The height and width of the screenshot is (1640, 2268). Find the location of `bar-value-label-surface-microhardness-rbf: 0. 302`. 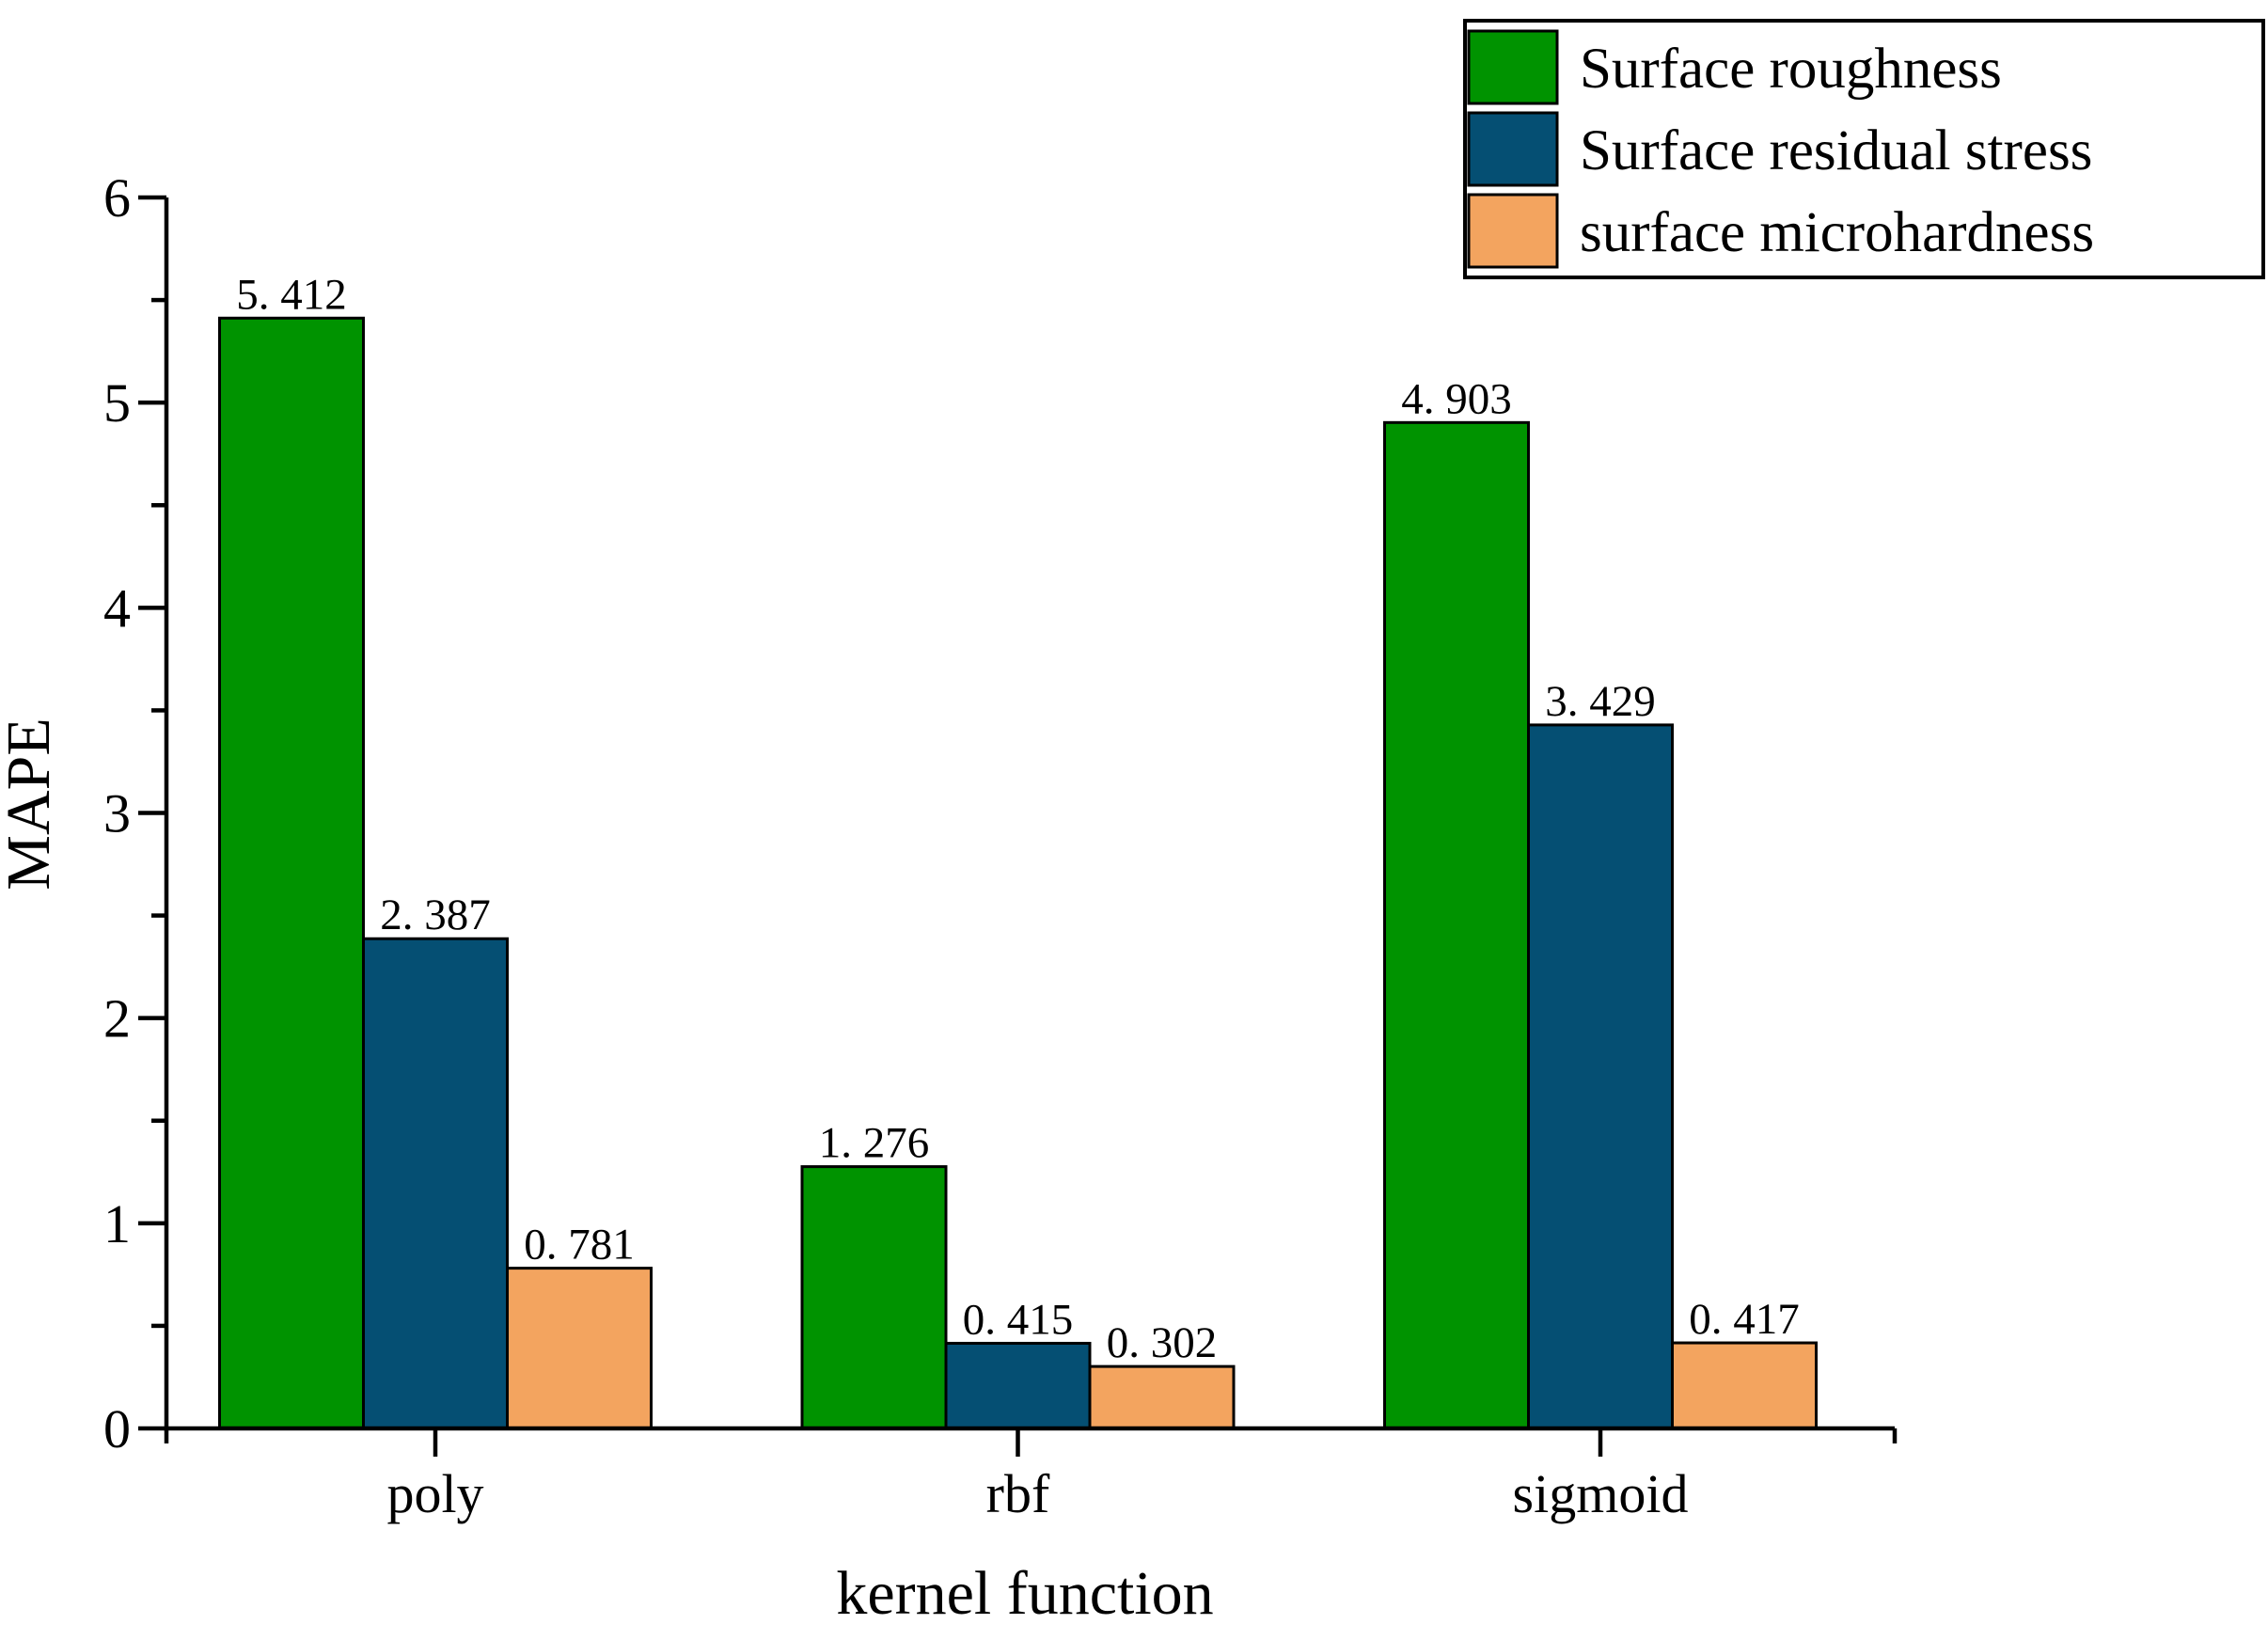

bar-value-label-surface-microhardness-rbf: 0. 302 is located at coordinates (1162, 1343).